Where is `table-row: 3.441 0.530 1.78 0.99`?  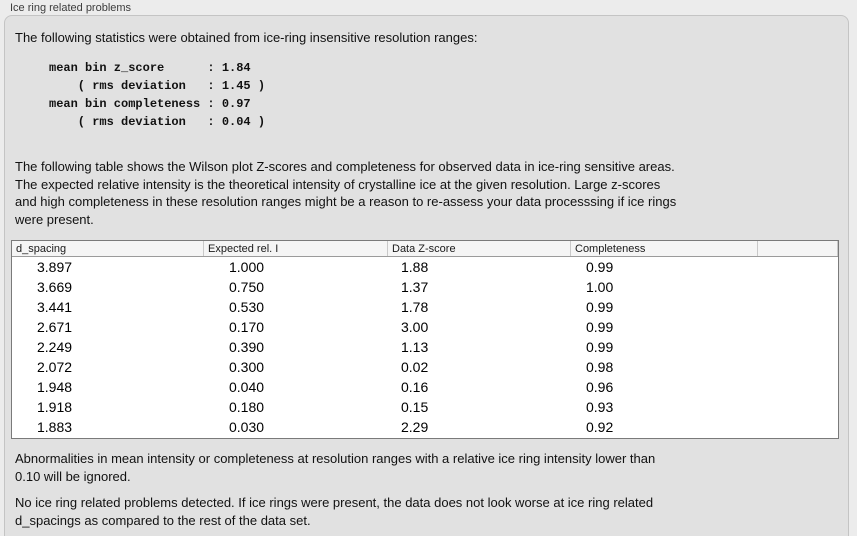 table-row: 3.441 0.530 1.78 0.99 is located at coordinates (425, 307).